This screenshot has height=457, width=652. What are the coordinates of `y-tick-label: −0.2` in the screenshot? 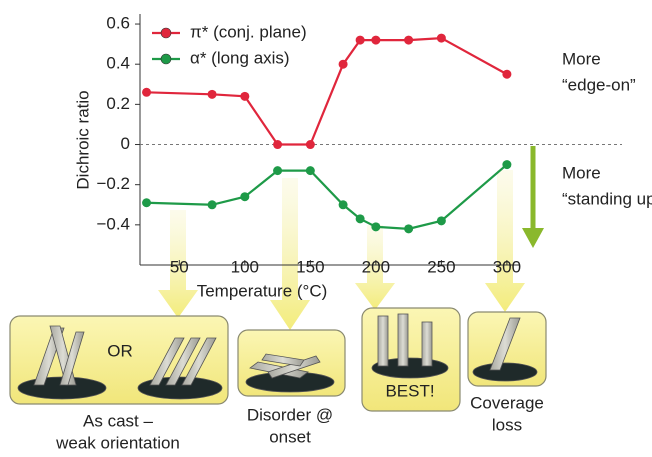 It's located at (113, 183).